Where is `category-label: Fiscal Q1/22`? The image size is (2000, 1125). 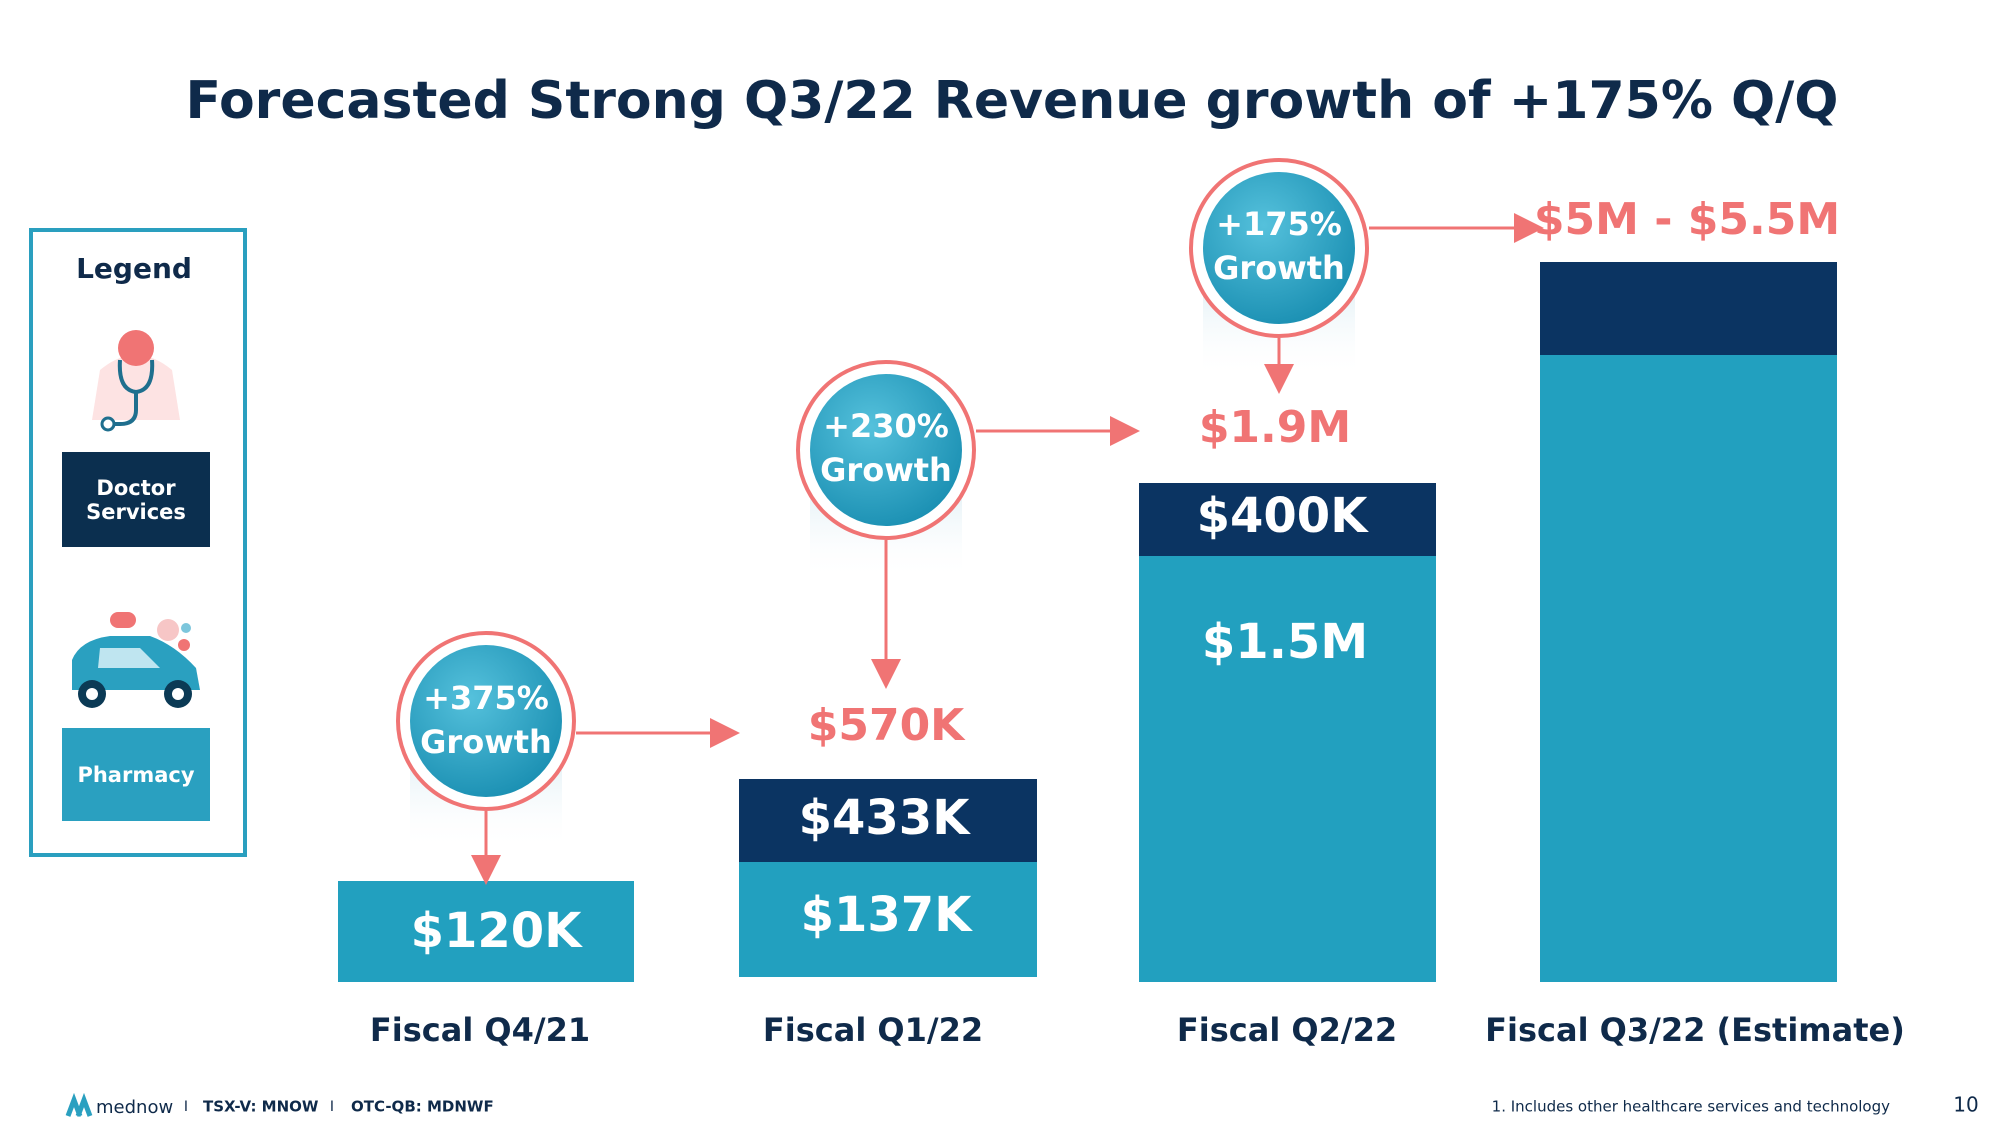 category-label: Fiscal Q1/22 is located at coordinates (873, 1030).